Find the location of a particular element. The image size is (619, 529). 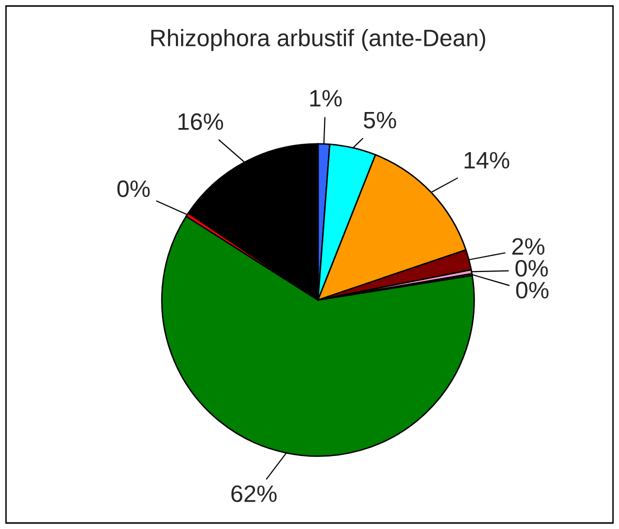

chart-title: Rhizophora arbustif (ante-Dean) is located at coordinates (318, 40).